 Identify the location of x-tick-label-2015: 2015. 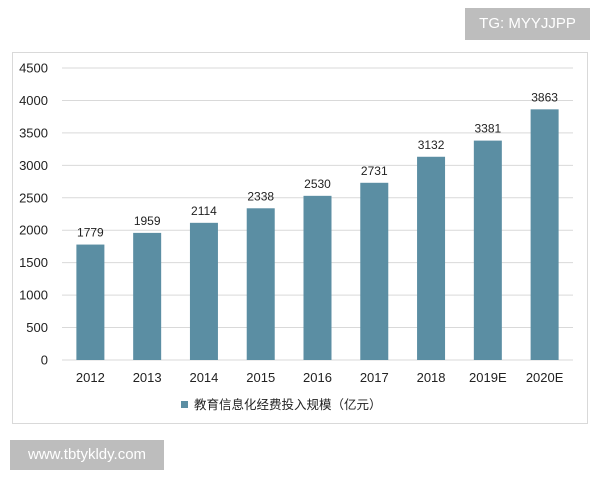
(260, 377).